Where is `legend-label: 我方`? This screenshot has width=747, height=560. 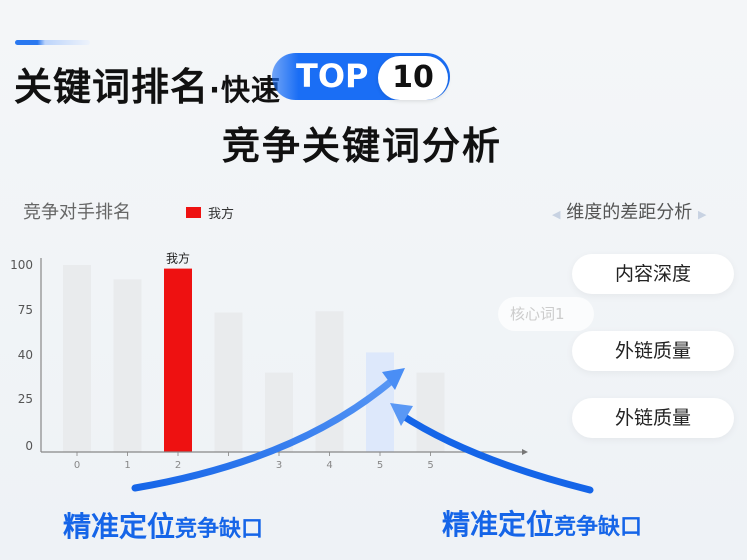
legend-label: 我方 is located at coordinates (221, 214).